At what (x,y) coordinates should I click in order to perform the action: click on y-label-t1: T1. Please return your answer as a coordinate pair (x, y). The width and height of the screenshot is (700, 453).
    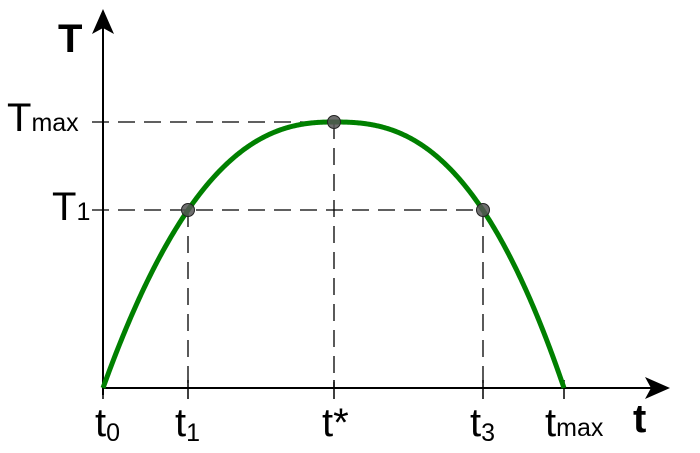
    Looking at the image, I should click on (71, 207).